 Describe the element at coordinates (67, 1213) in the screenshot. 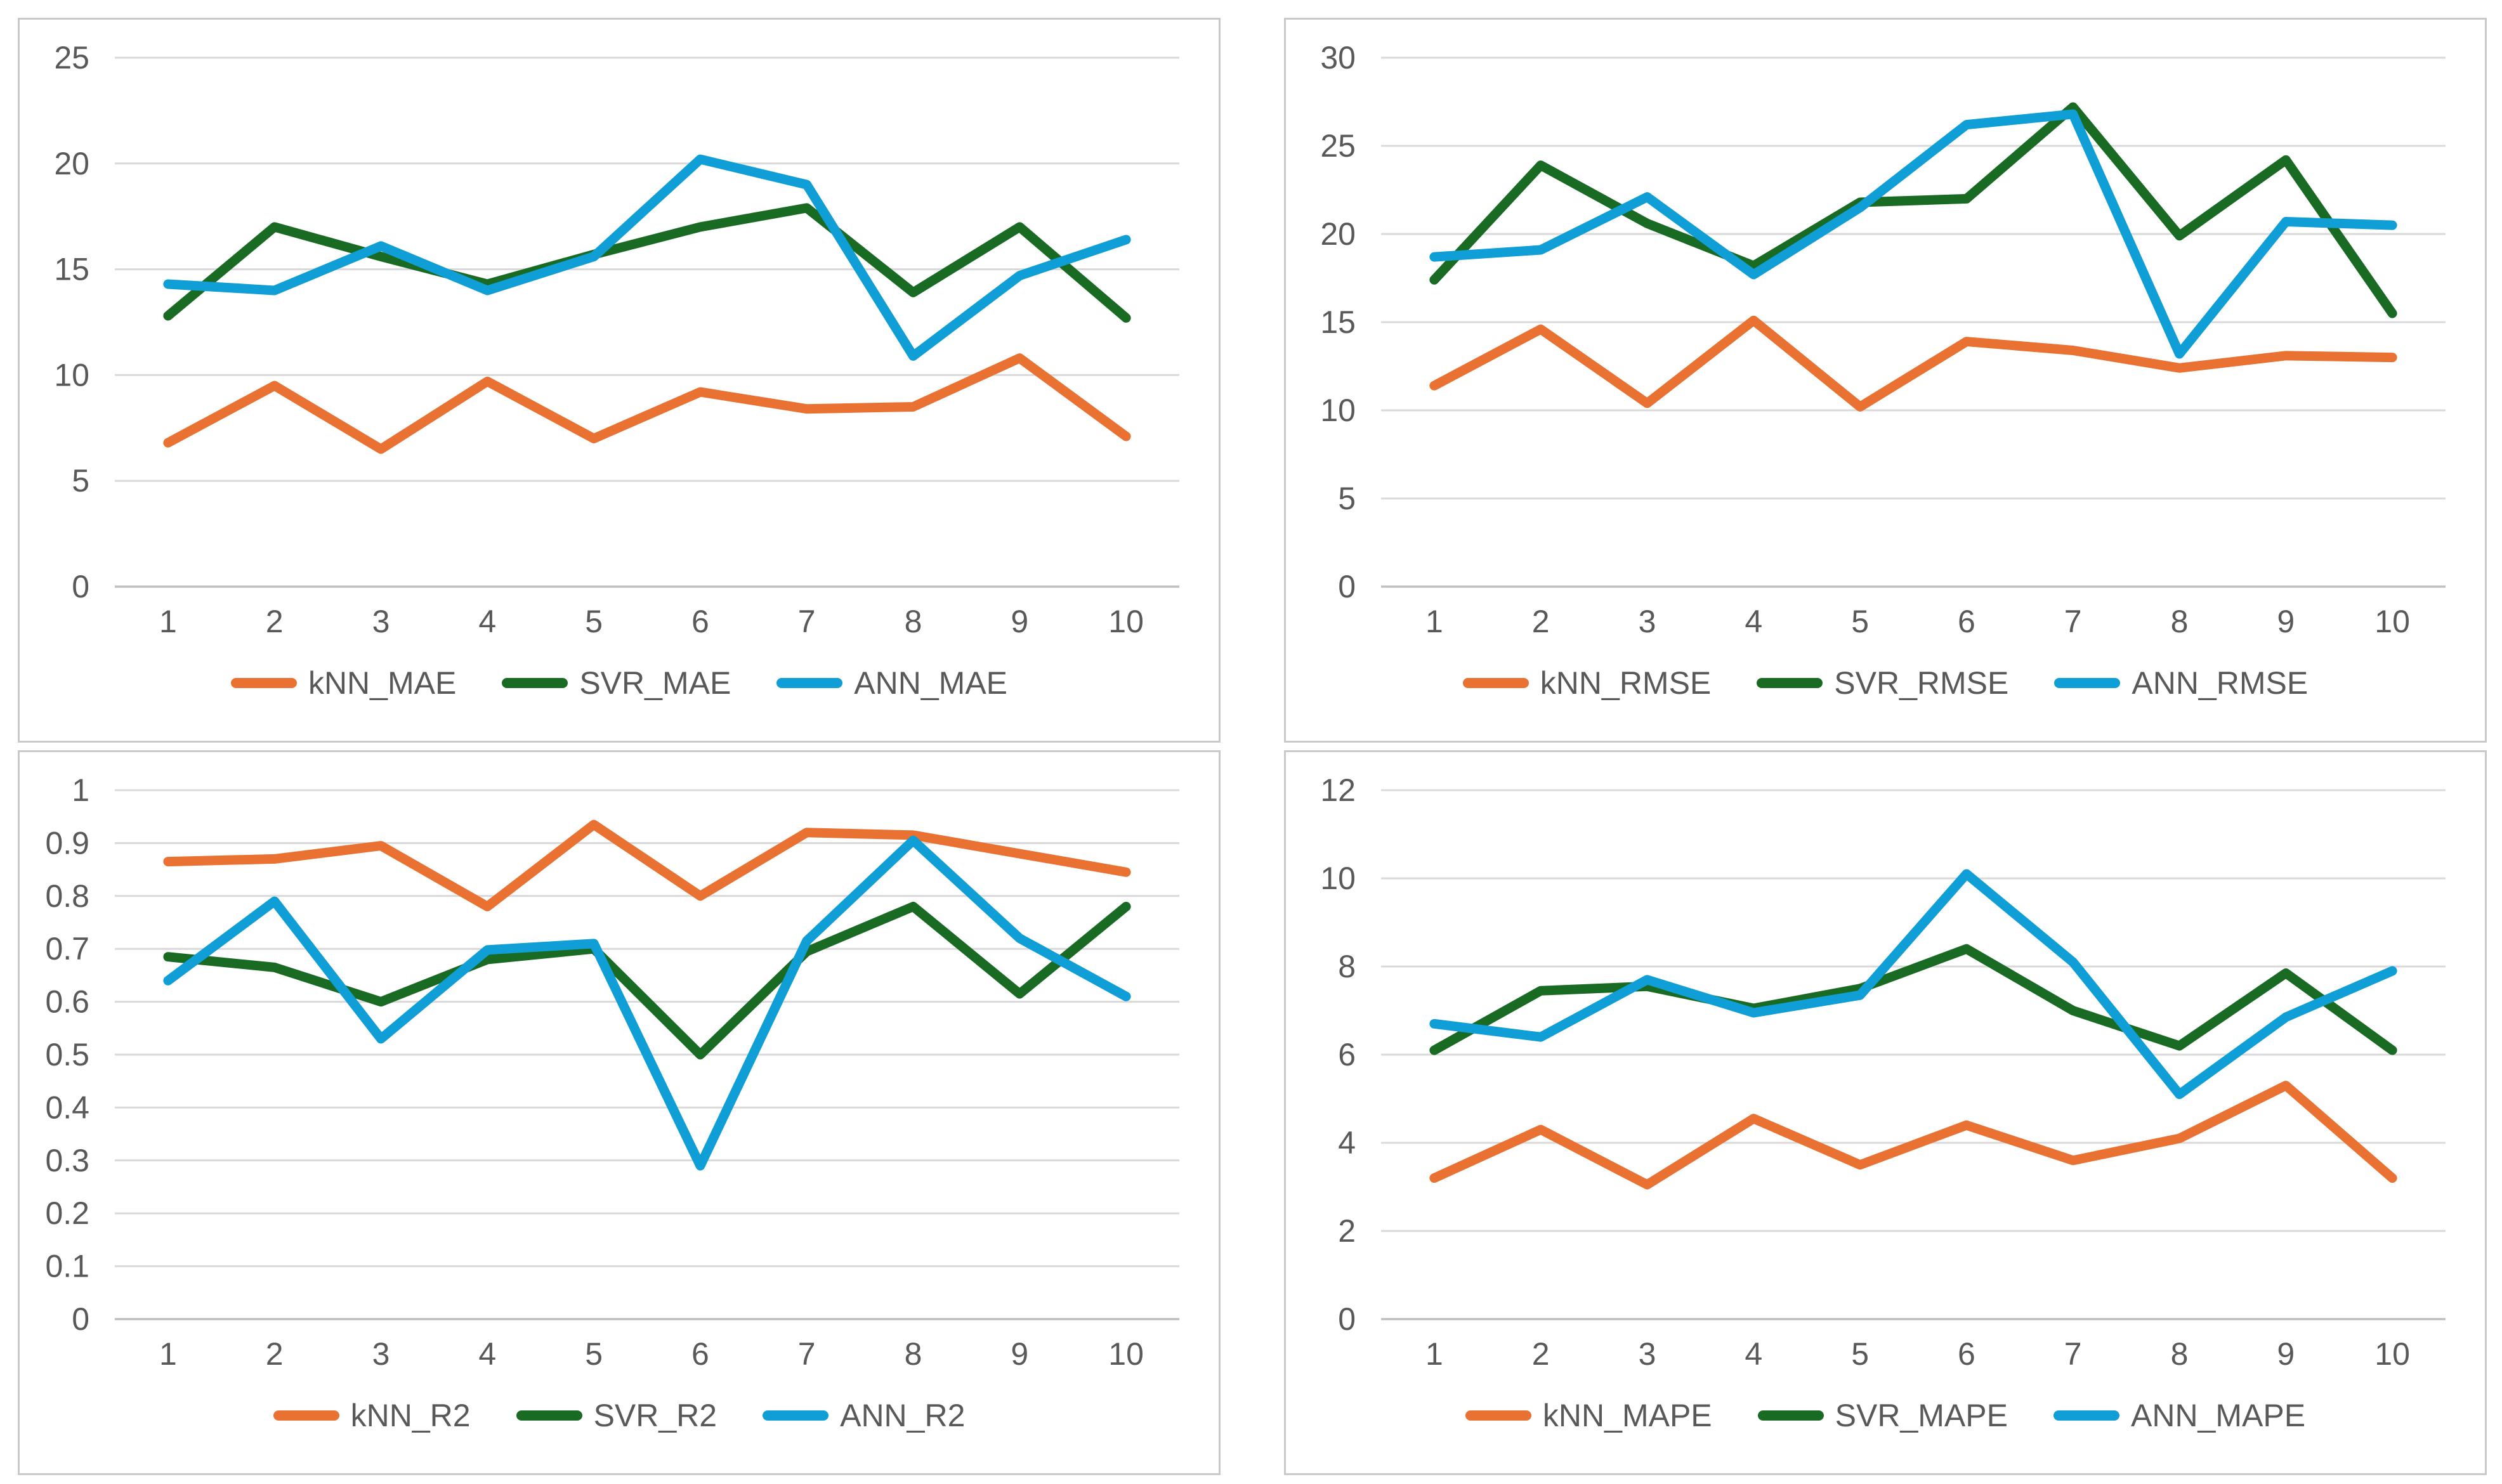

I see `y-tick-label: 0.2` at that location.